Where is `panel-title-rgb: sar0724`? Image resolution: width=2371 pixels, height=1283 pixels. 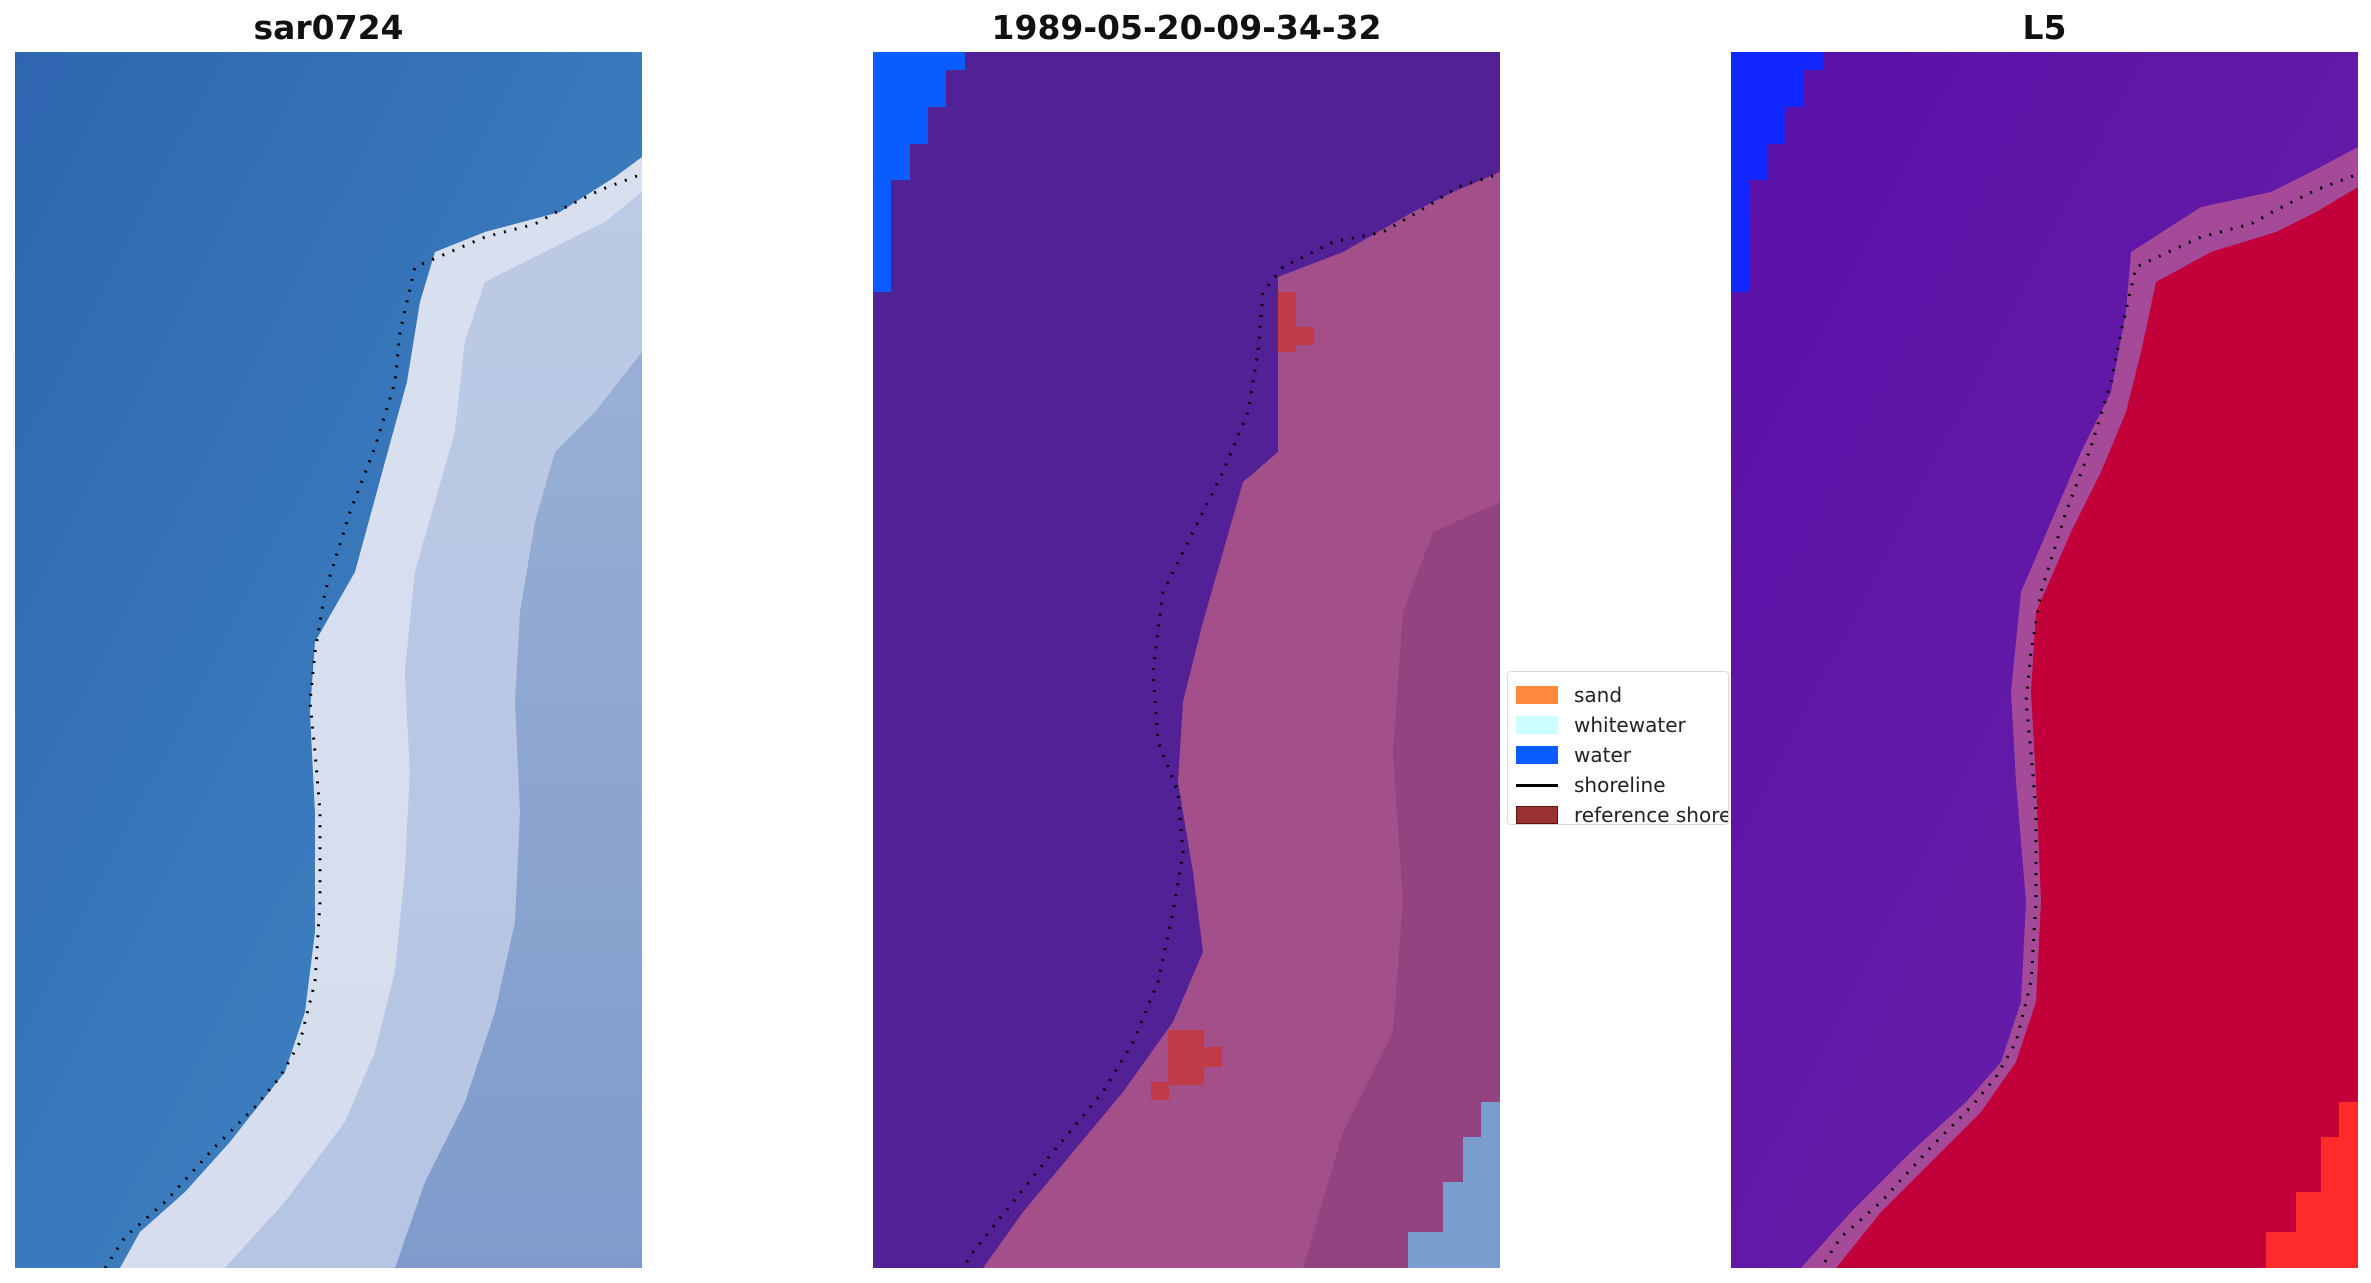 panel-title-rgb: sar0724 is located at coordinates (328, 27).